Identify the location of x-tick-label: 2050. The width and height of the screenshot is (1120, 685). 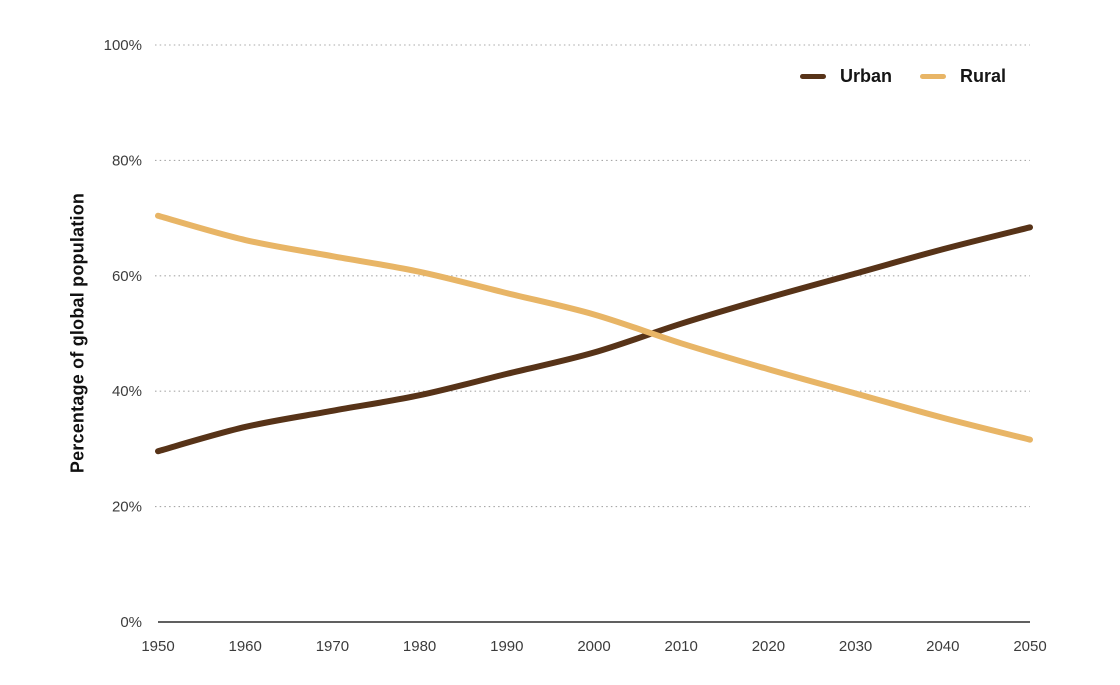
(1029, 646).